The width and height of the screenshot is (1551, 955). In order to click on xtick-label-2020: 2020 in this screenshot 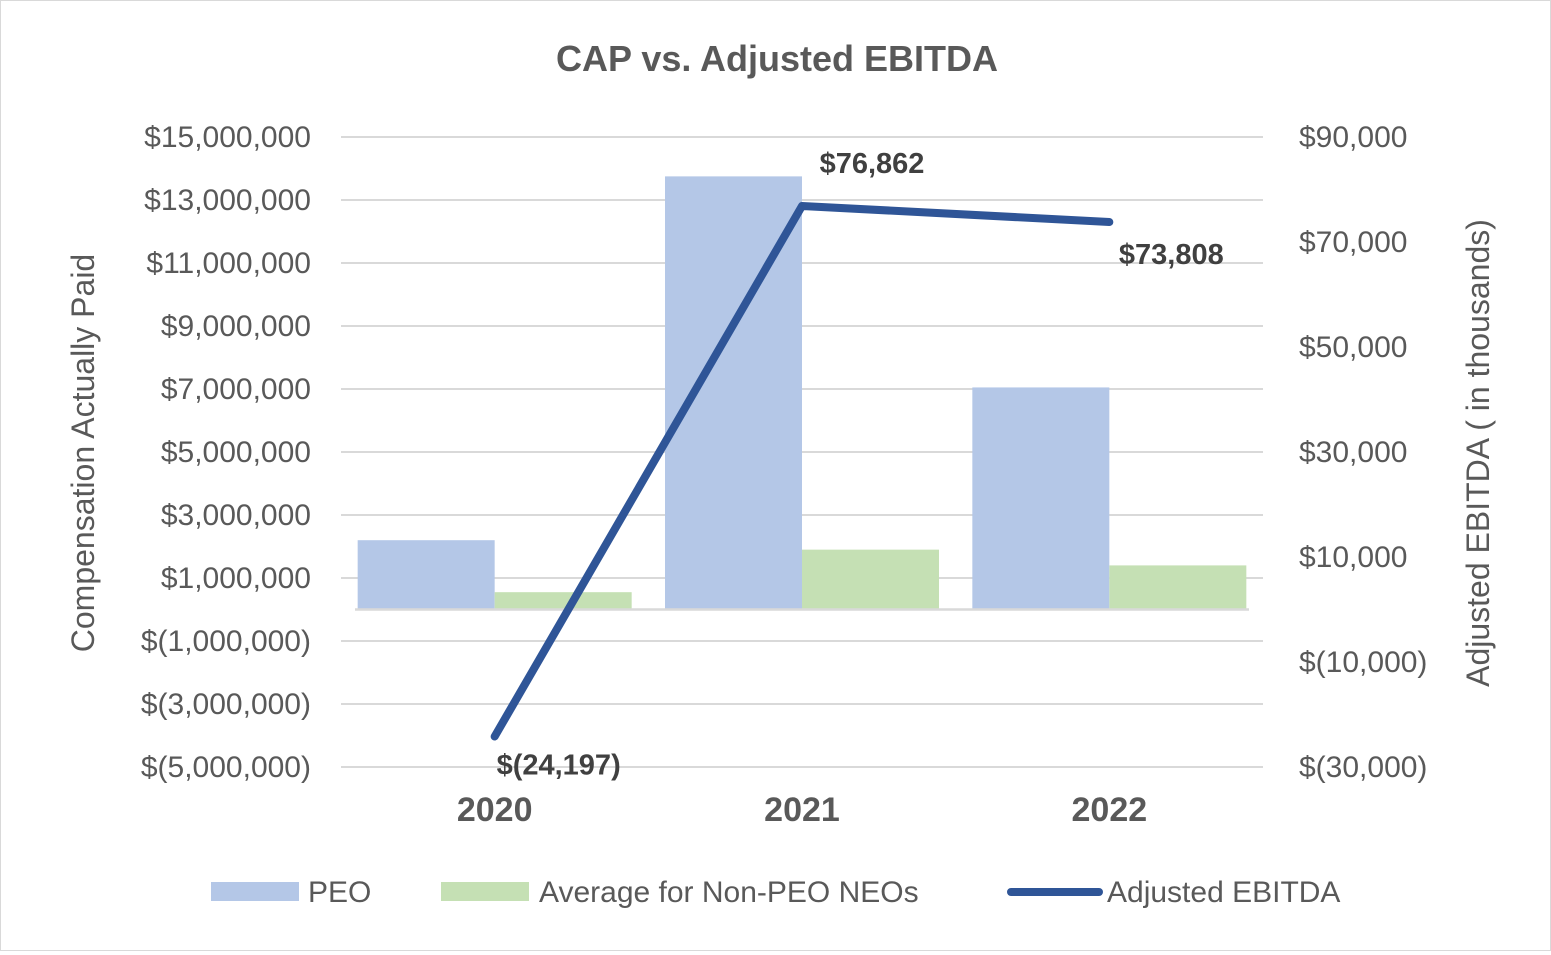, I will do `click(495, 810)`.